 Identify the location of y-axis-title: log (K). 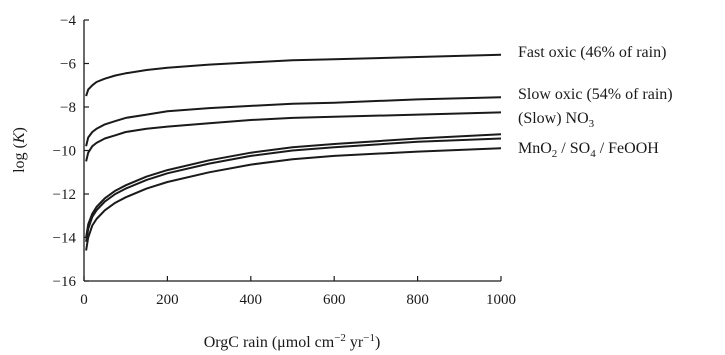
(19, 150).